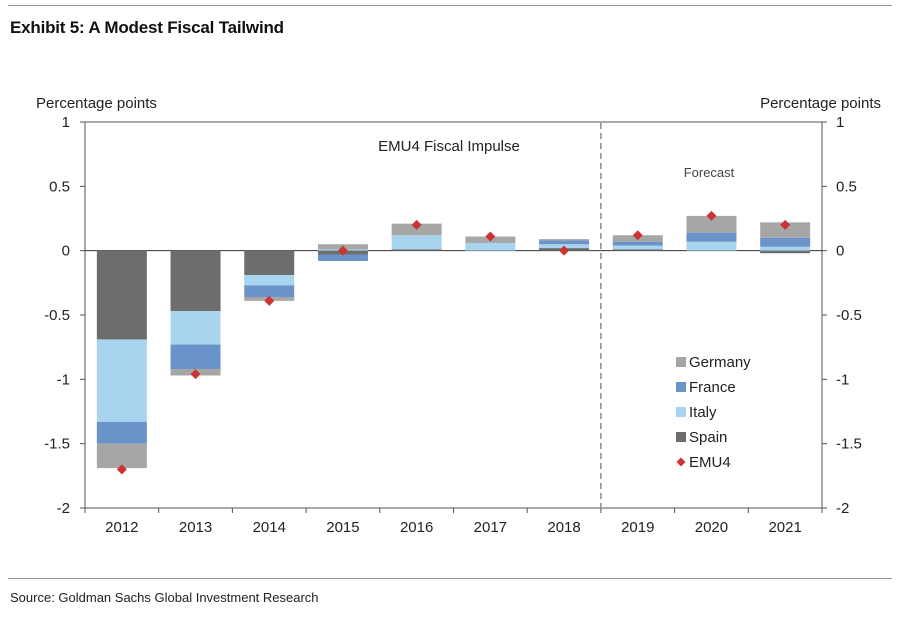 This screenshot has width=900, height=619. I want to click on bar-germany-2018, so click(564, 240).